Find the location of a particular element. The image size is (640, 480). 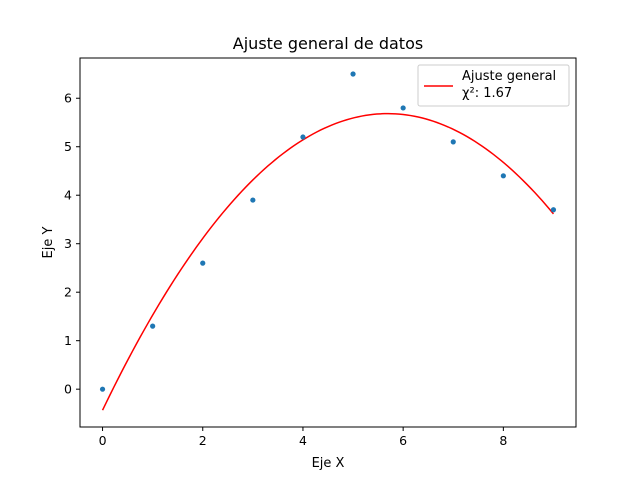

x-tick-label: 8 is located at coordinates (503, 440).